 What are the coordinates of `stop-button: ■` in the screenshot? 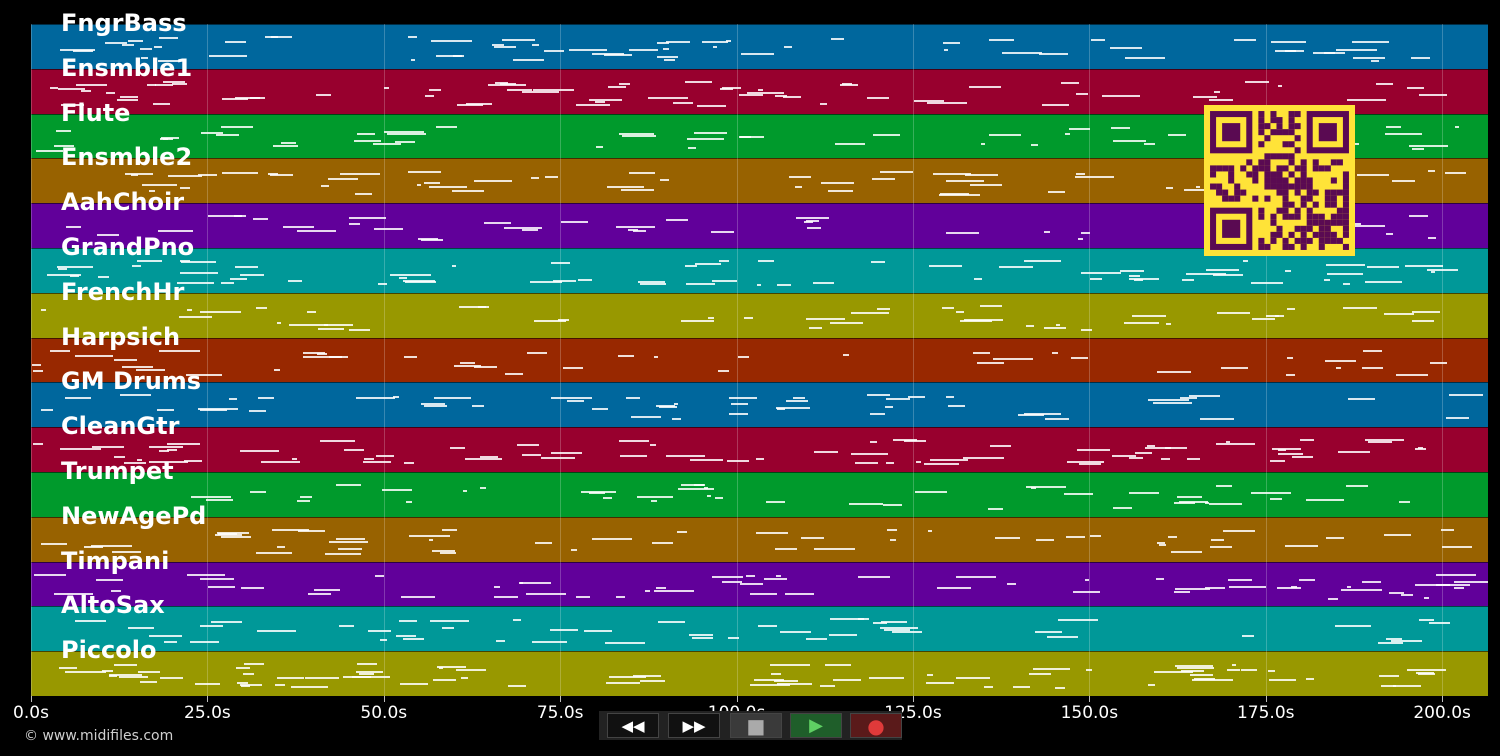 It's located at (756, 725).